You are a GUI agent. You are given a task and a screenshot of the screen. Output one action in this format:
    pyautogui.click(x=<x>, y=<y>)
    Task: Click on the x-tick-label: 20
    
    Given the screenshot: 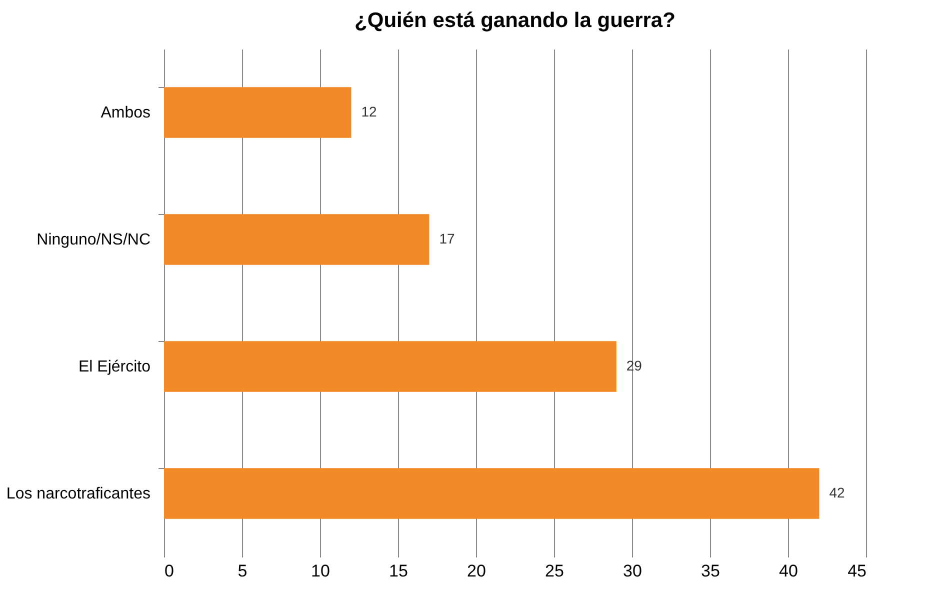 What is the action you would take?
    pyautogui.click(x=476, y=571)
    